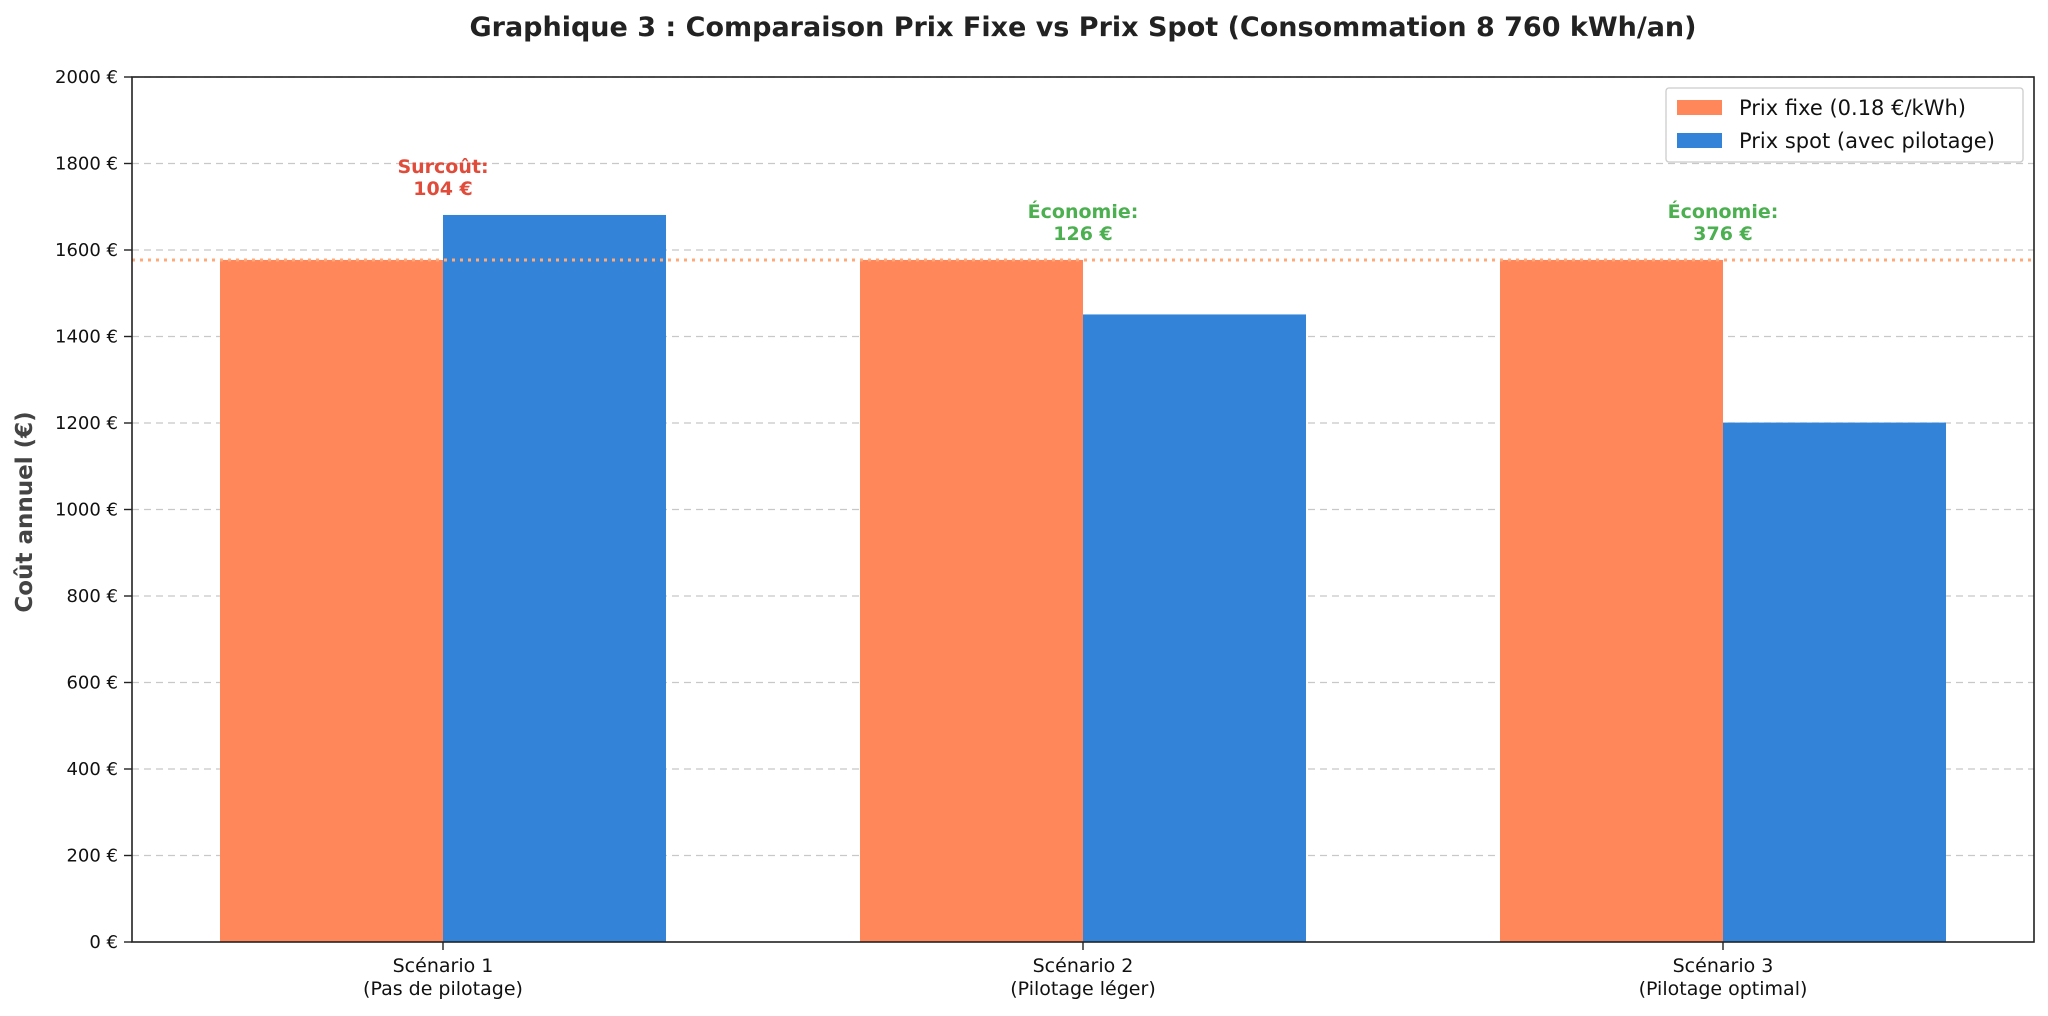 The image size is (2048, 1016). Describe the element at coordinates (1083, 966) in the screenshot. I see `x-tick-label-line: Scénario 2` at that location.